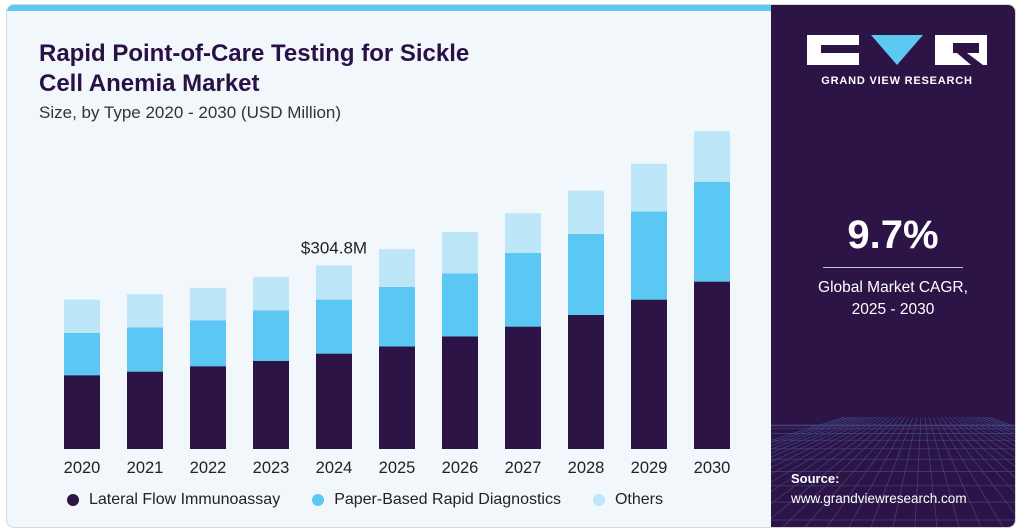  Describe the element at coordinates (523, 468) in the screenshot. I see `x-tick-label: 2027` at that location.